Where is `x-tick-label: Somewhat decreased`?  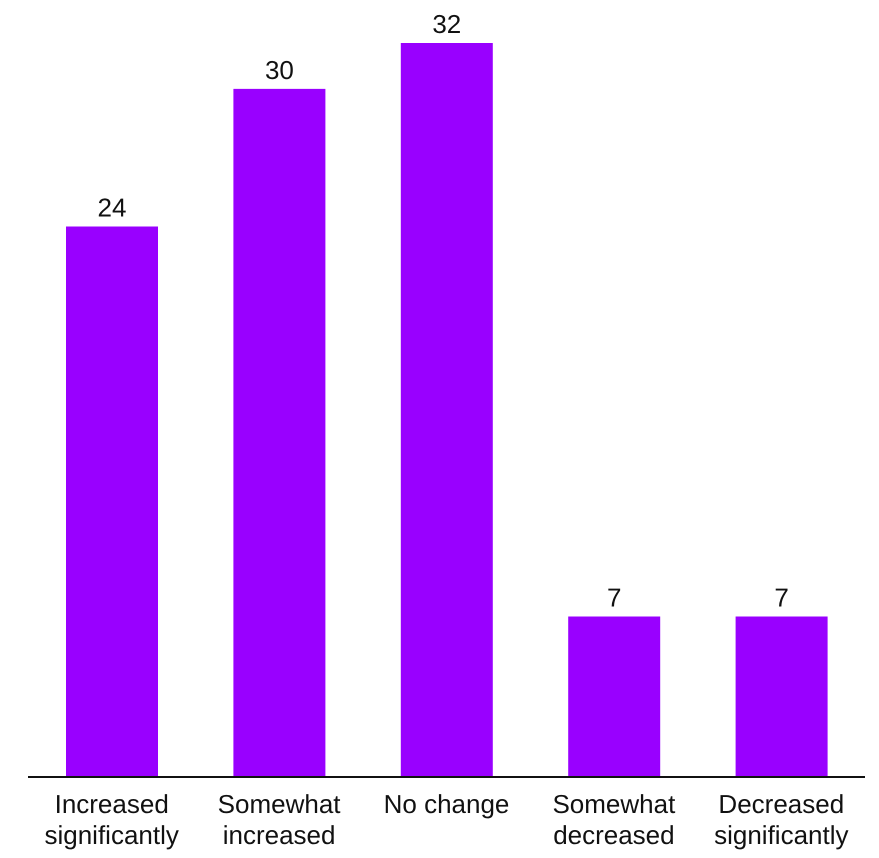
x-tick-label: Somewhat decreased is located at coordinates (614, 819).